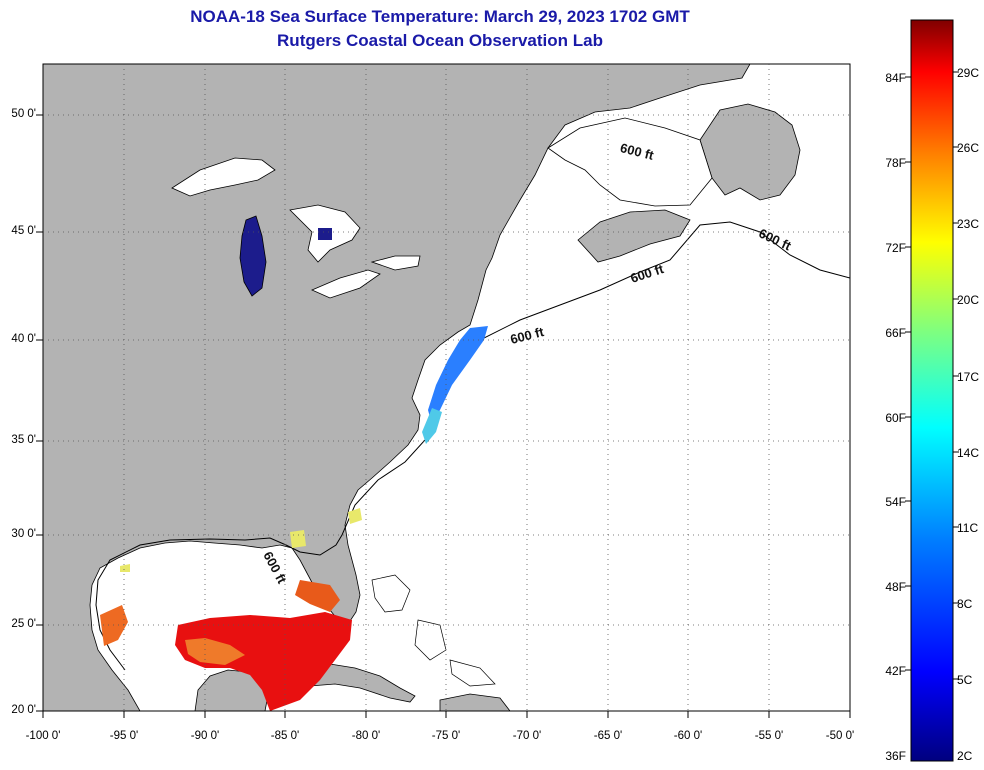 The height and width of the screenshot is (770, 984). I want to click on colorbar-ticks, so click(932, 375).